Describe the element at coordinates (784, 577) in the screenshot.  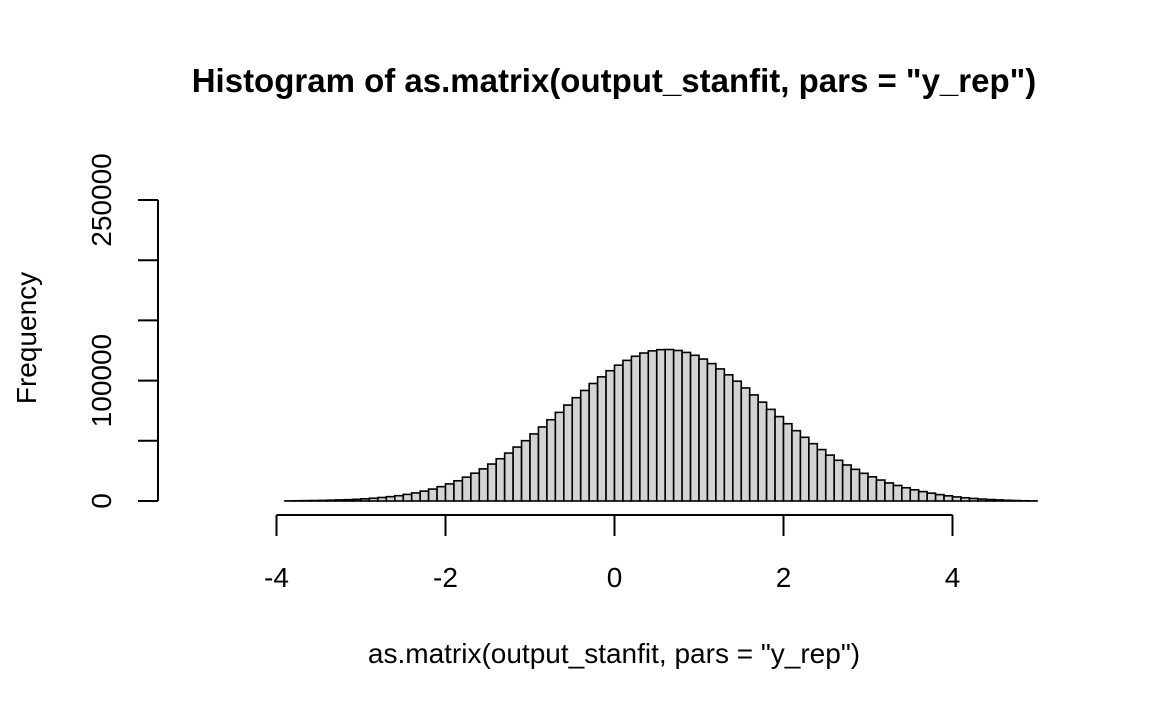
I see `x-tick-label: 2` at that location.